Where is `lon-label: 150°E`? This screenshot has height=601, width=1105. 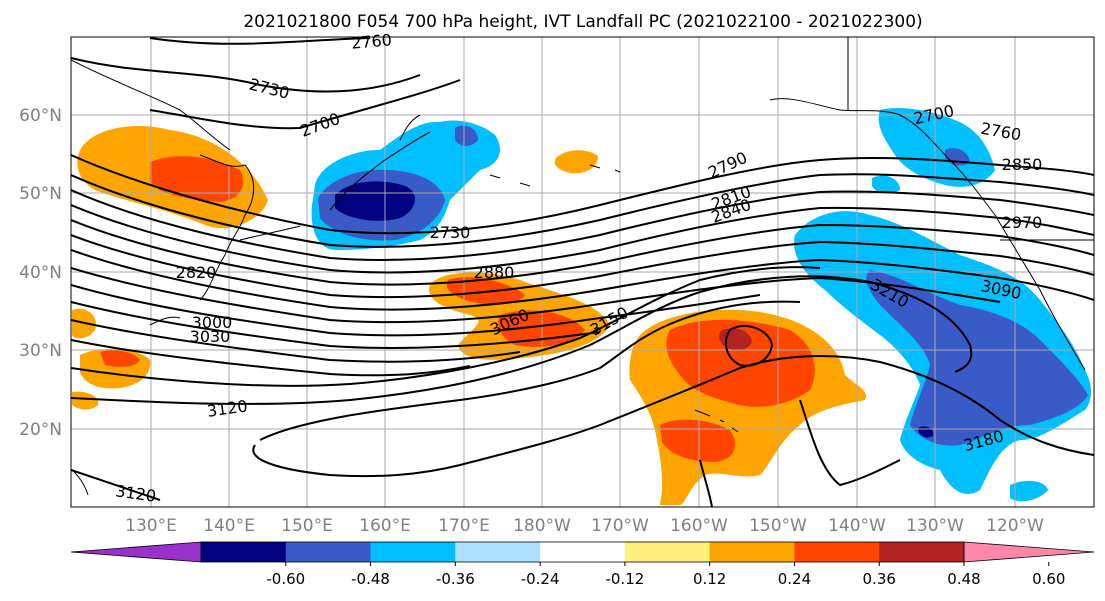
lon-label: 150°E is located at coordinates (307, 526).